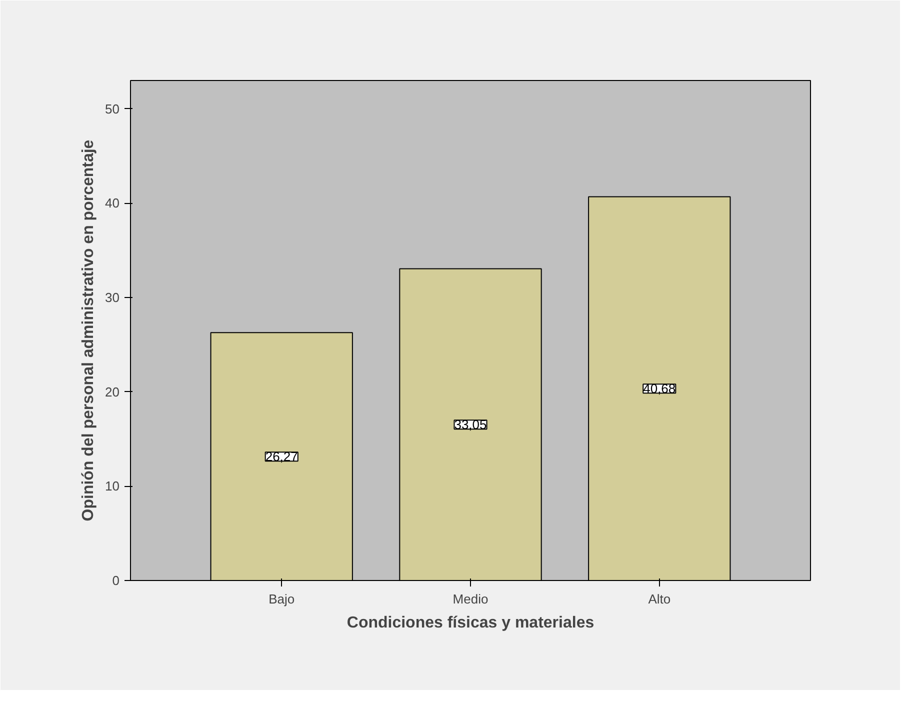 The width and height of the screenshot is (918, 709). Describe the element at coordinates (116, 580) in the screenshot. I see `y-tick-label: 0` at that location.